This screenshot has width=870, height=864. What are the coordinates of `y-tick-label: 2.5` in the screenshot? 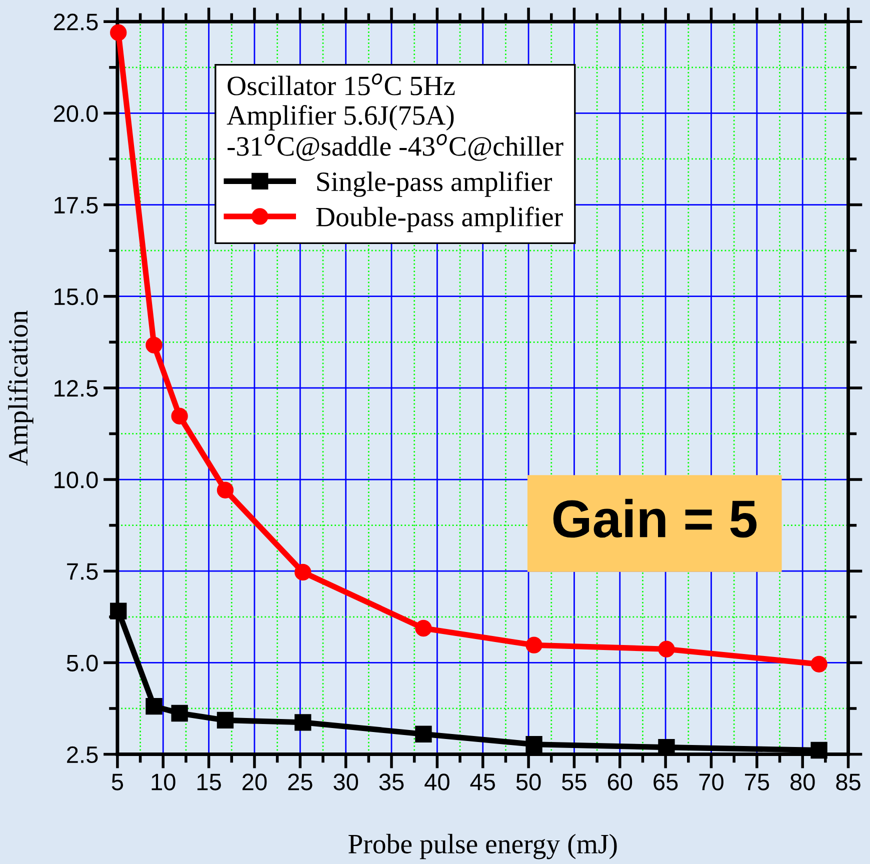 It's located at (82, 755).